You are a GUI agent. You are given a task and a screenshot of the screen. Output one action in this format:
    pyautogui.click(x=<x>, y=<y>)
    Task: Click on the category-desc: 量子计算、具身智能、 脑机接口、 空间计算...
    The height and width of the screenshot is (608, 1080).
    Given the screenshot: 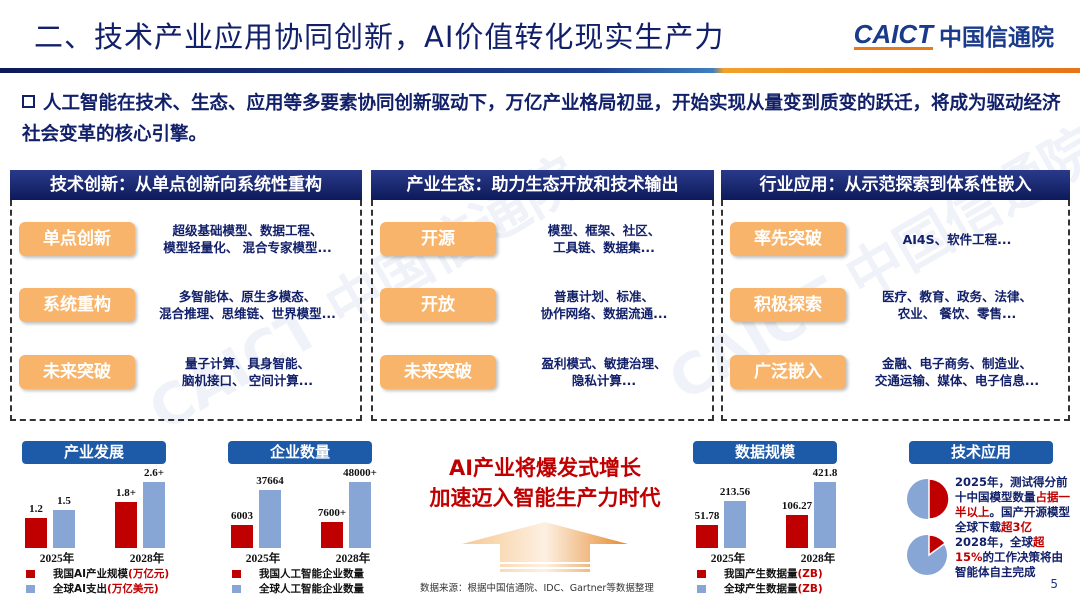 What is the action you would take?
    pyautogui.click(x=247, y=372)
    